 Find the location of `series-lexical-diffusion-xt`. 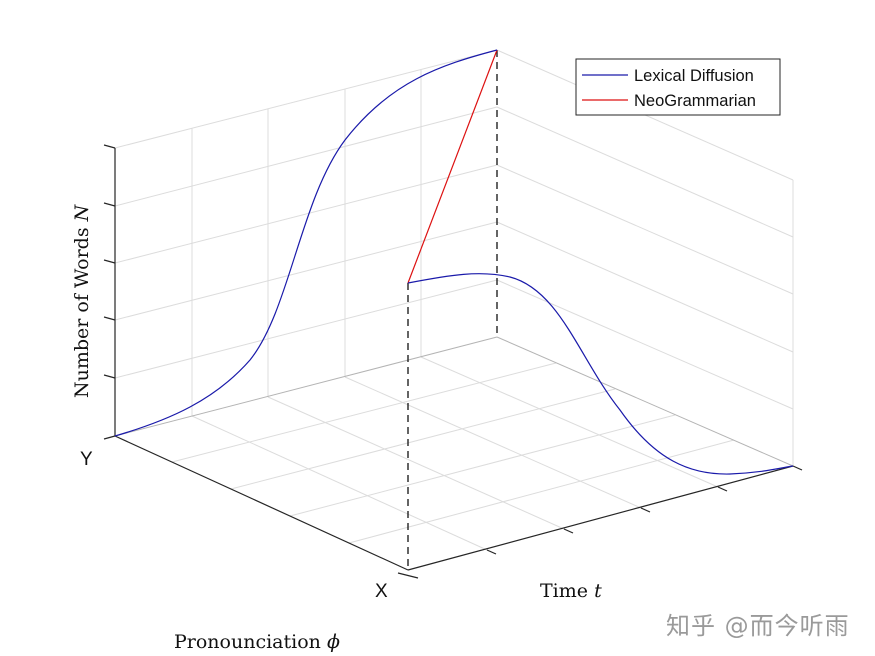

series-lexical-diffusion-xt is located at coordinates (600, 374).